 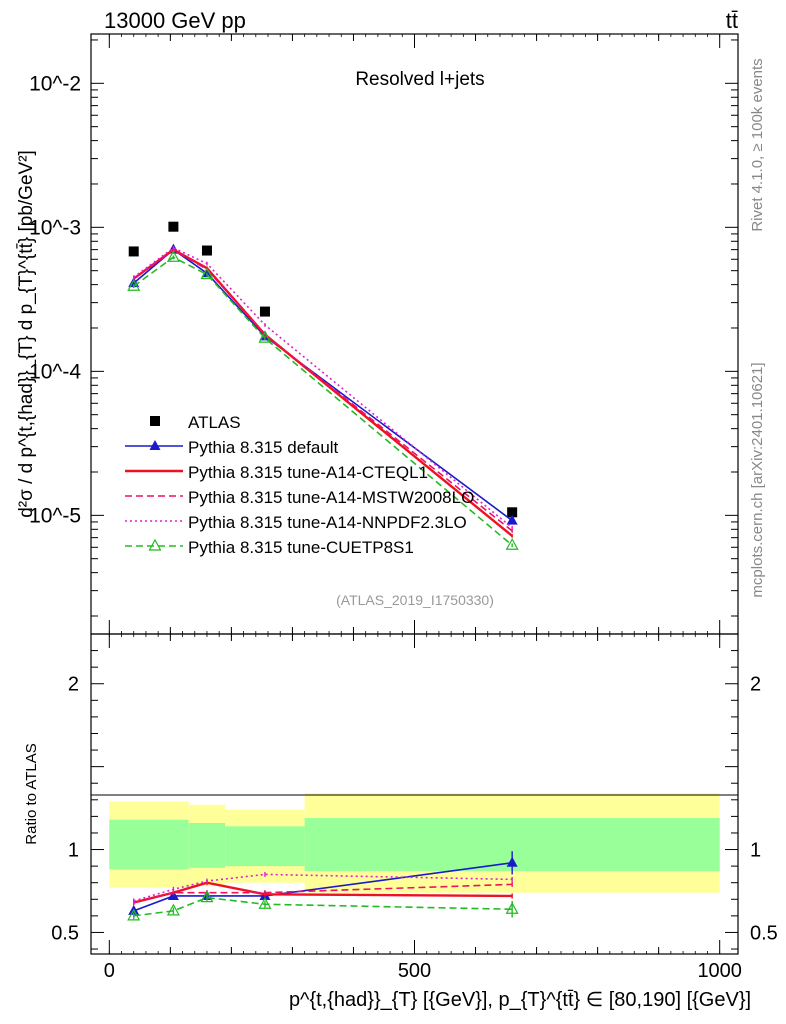 What do you see at coordinates (323, 906) in the screenshot?
I see `series-5-ratio-line` at bounding box center [323, 906].